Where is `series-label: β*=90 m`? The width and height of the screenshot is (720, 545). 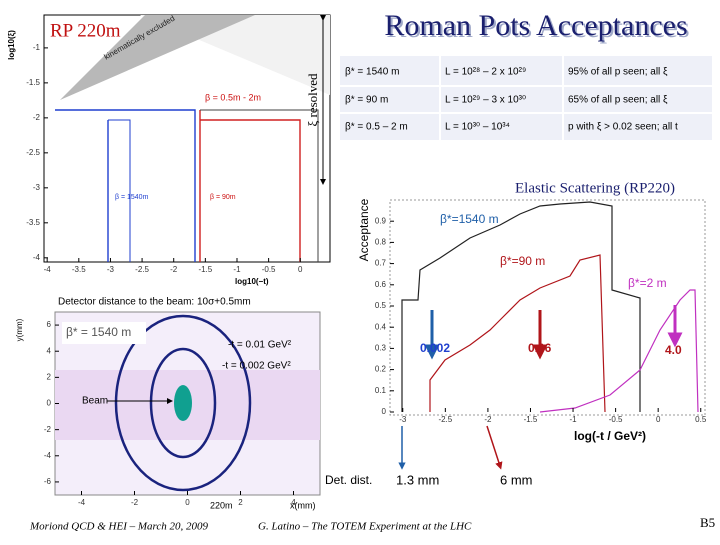
series-label: β*=90 m is located at coordinates (522, 261).